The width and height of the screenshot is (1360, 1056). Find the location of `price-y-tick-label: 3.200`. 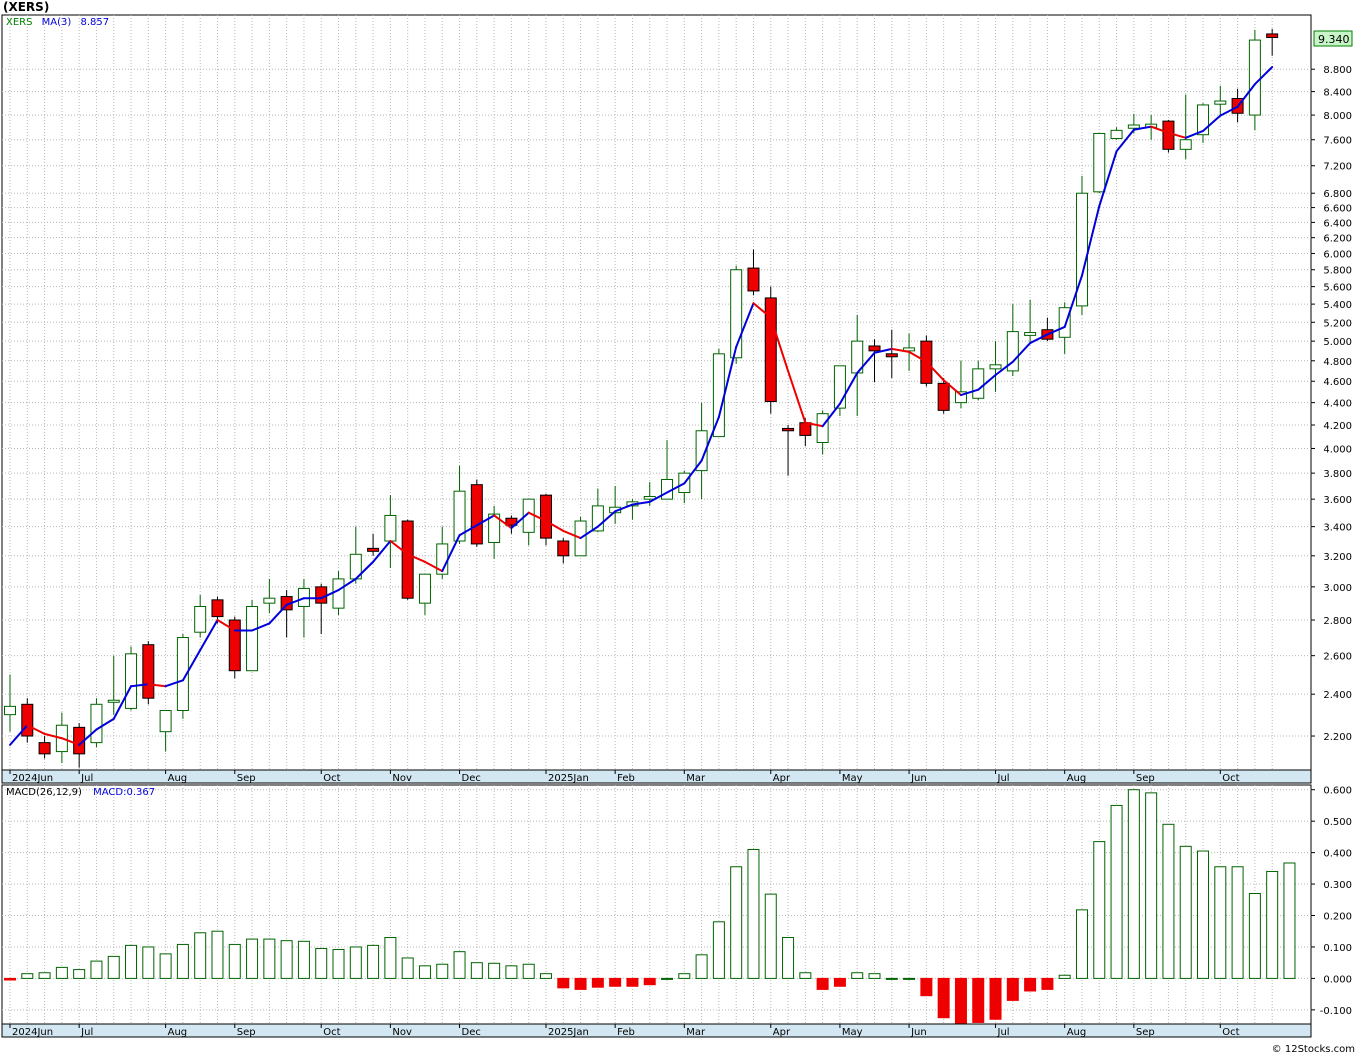

price-y-tick-label: 3.200 is located at coordinates (1337, 557).